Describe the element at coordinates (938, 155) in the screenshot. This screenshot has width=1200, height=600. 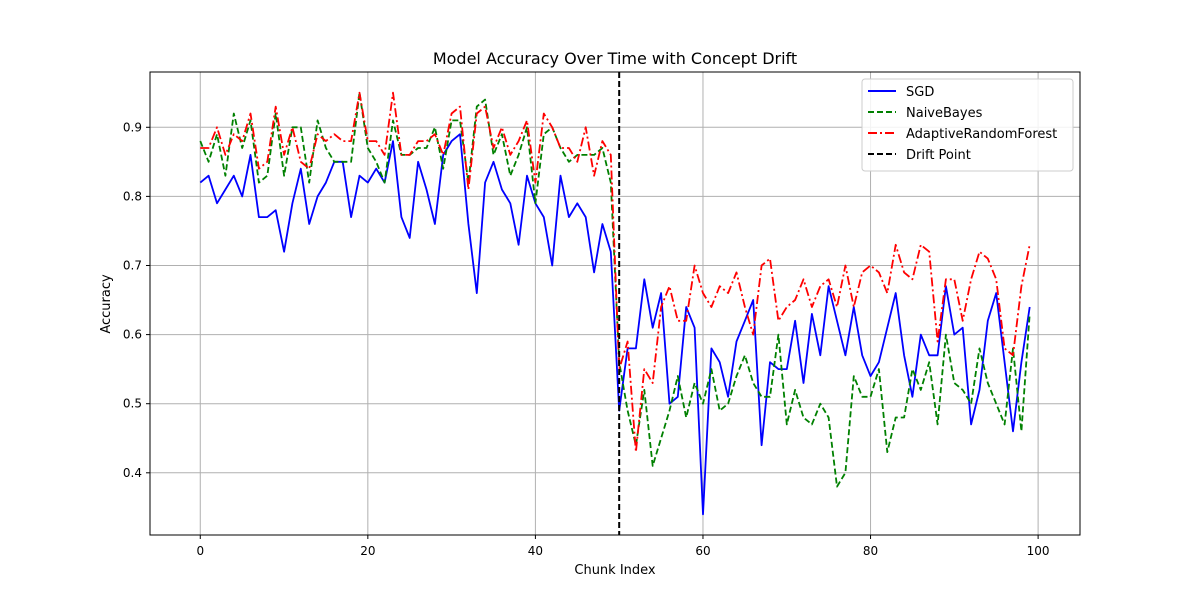
I see `legend-label: Drift Point` at that location.